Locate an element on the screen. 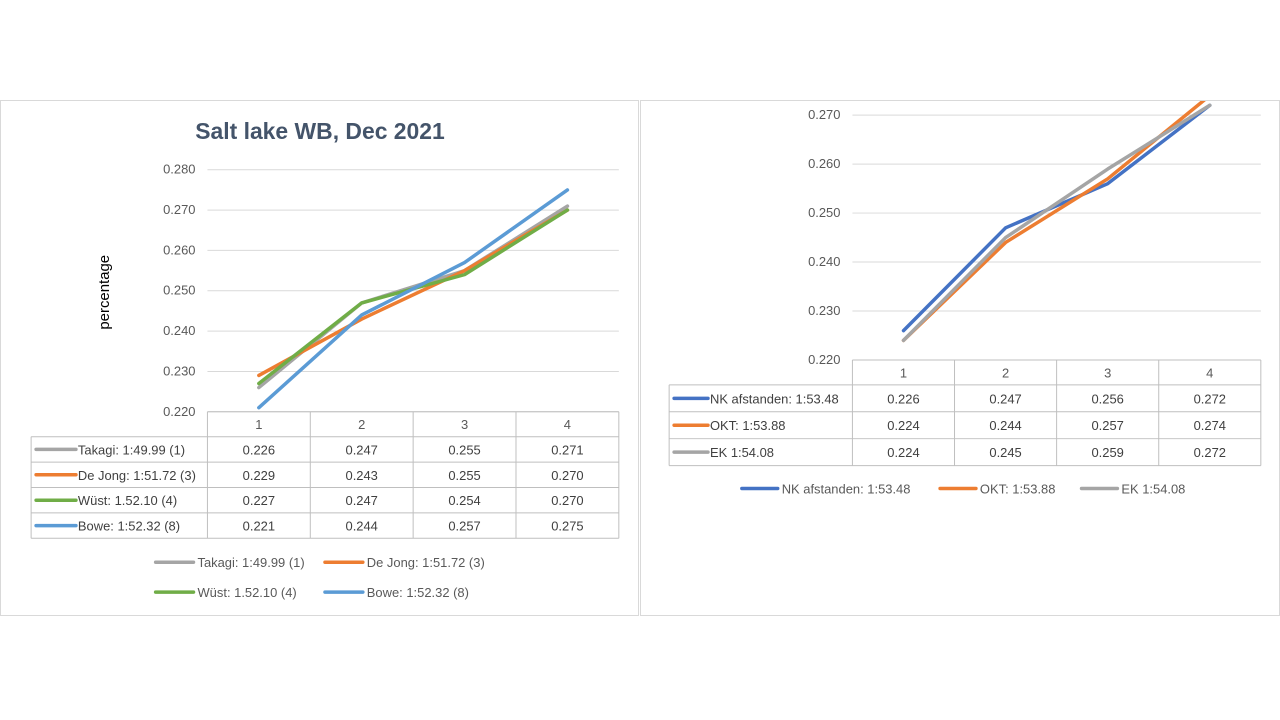 Image resolution: width=1280 pixels, height=720 pixels. y-tick-label: 0.280 is located at coordinates (179, 169).